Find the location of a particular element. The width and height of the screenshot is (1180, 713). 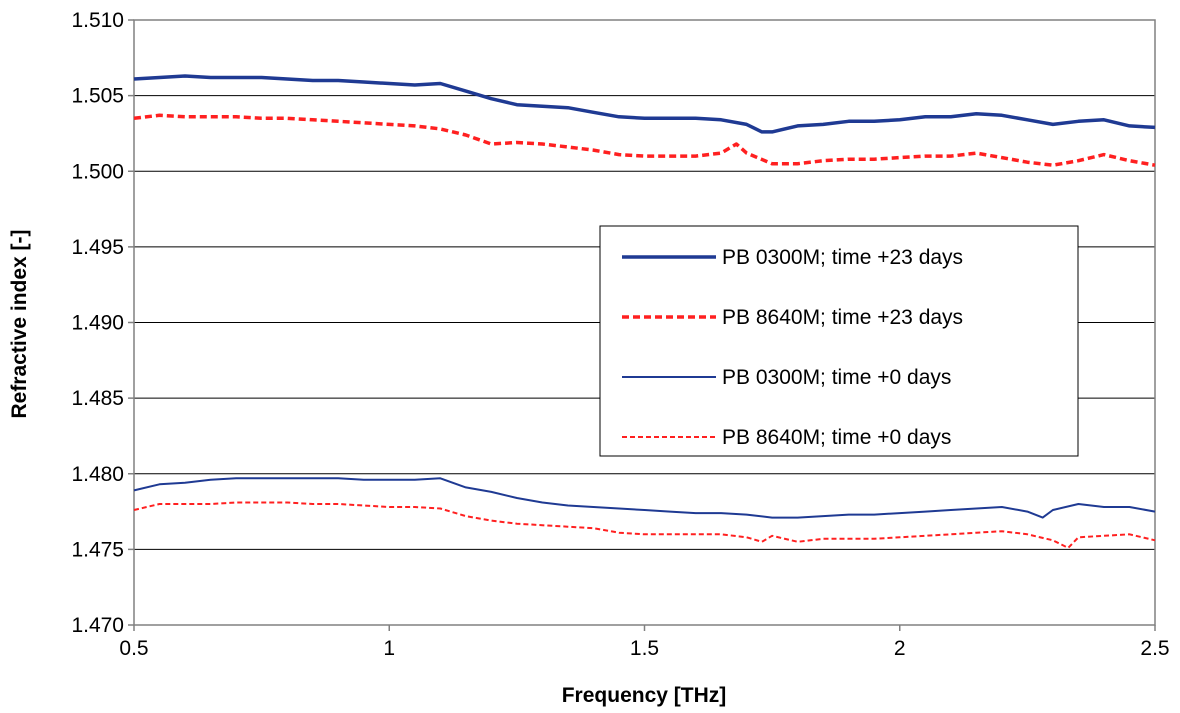

y-tick-label: 1.485 is located at coordinates (97, 398).